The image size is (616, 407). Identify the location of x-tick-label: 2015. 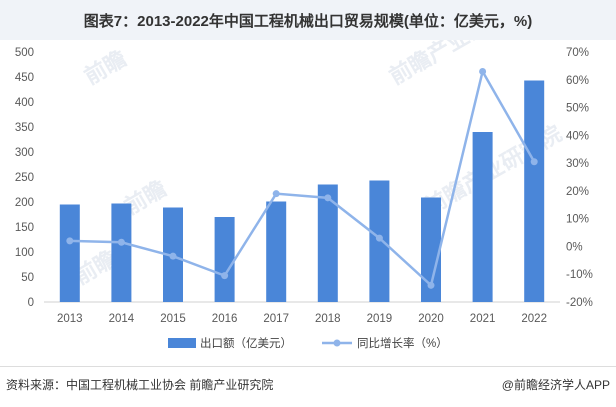
(173, 319).